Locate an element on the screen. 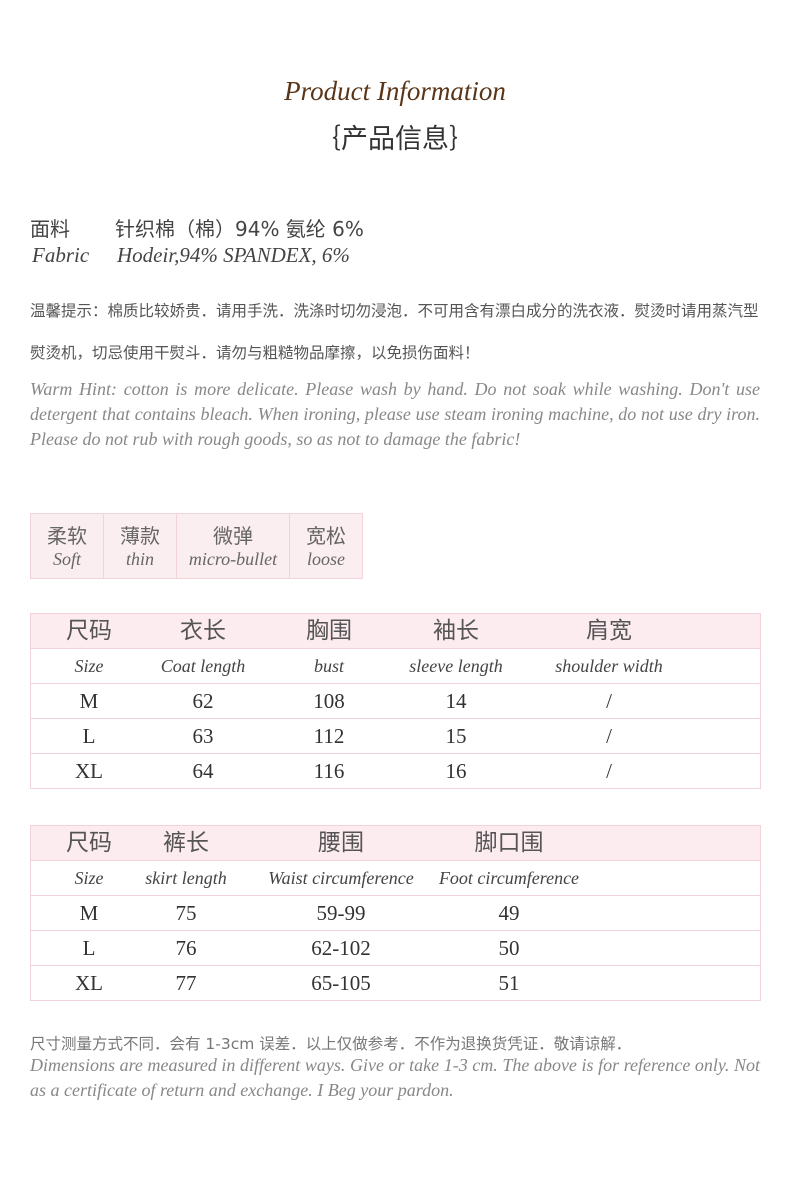 The image size is (790, 1200). feature: 宽松 loose is located at coordinates (326, 546).